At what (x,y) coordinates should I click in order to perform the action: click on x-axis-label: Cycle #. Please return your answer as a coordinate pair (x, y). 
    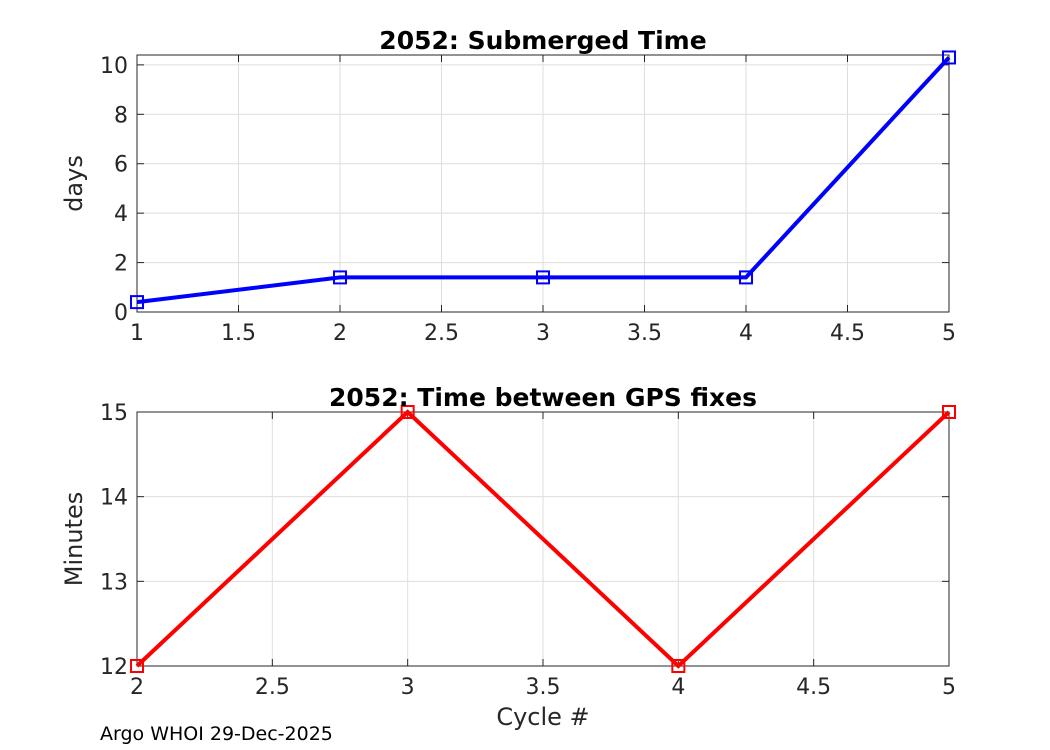
    Looking at the image, I should click on (542, 717).